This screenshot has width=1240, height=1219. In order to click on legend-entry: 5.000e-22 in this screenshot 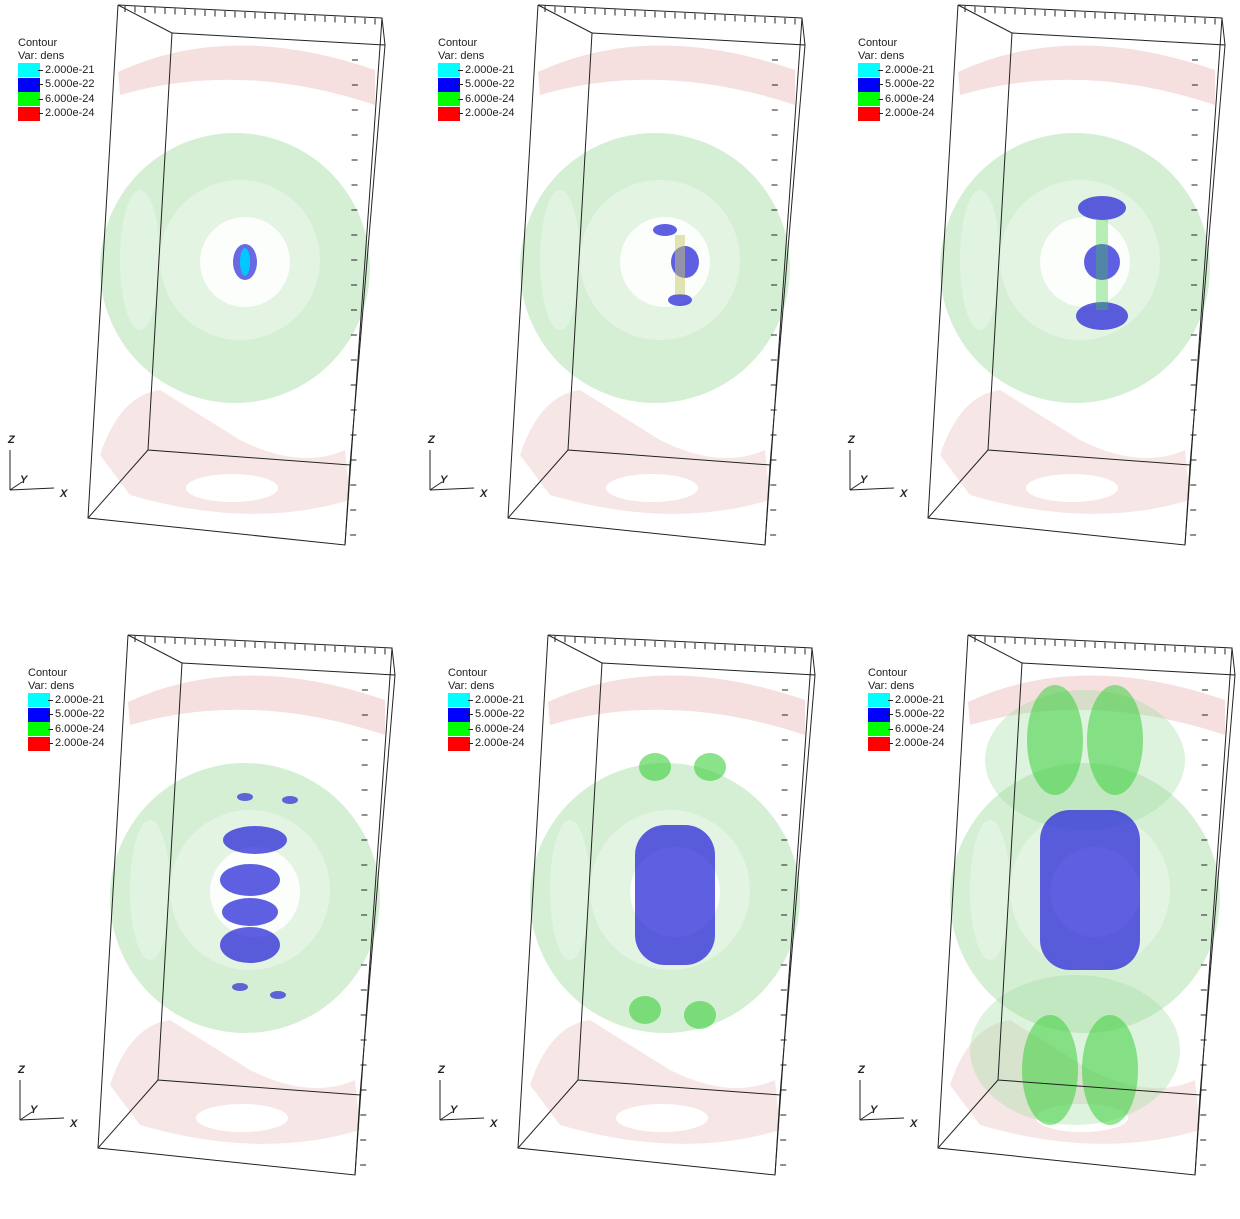, I will do `click(486, 715)`.